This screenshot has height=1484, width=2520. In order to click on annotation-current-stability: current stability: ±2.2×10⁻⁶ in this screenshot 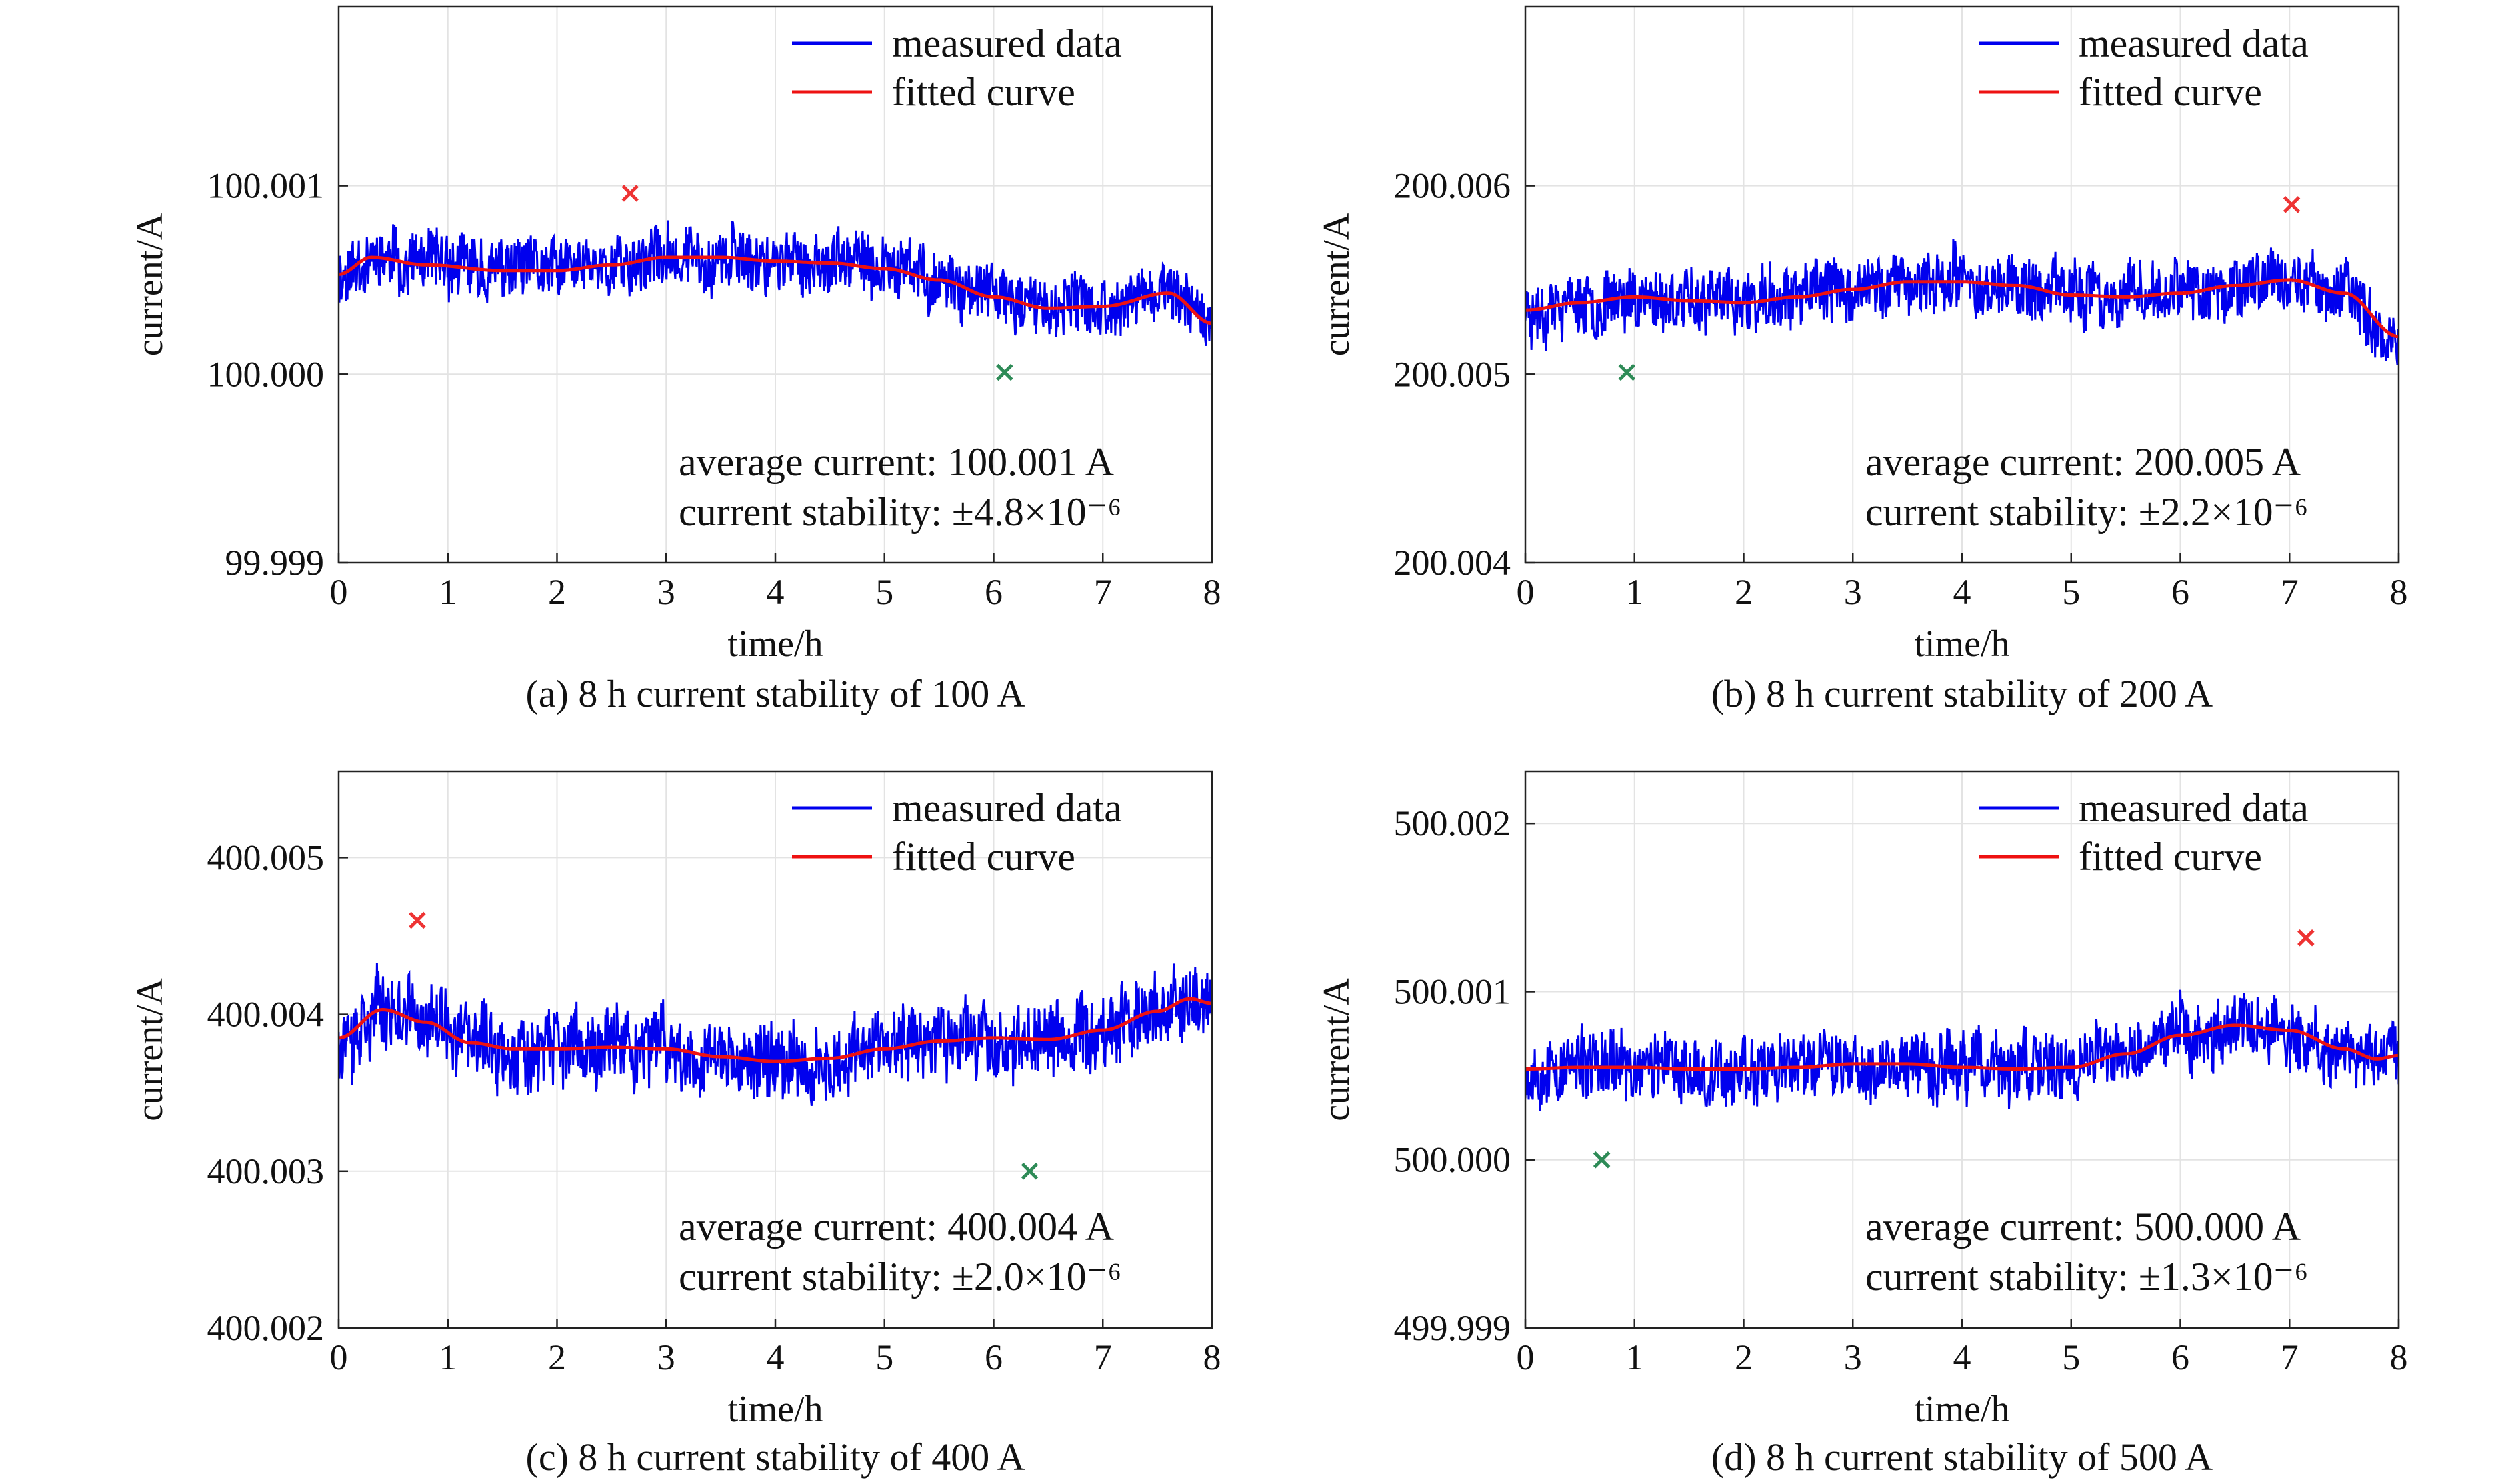, I will do `click(2086, 512)`.